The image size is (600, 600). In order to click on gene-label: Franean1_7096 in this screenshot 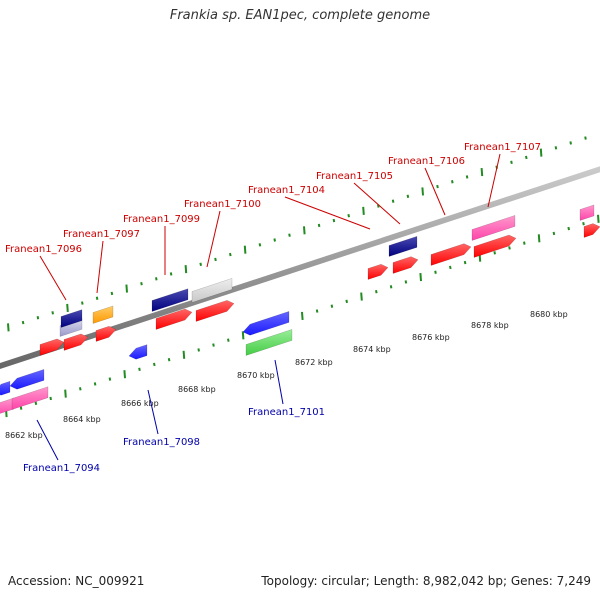, I will do `click(43, 249)`.